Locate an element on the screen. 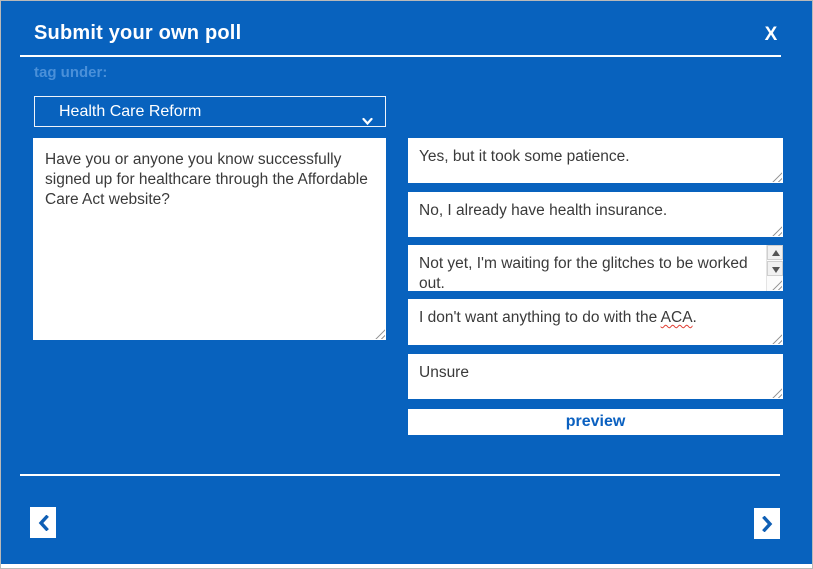 The width and height of the screenshot is (813, 569). scroll-down-button is located at coordinates (775, 268).